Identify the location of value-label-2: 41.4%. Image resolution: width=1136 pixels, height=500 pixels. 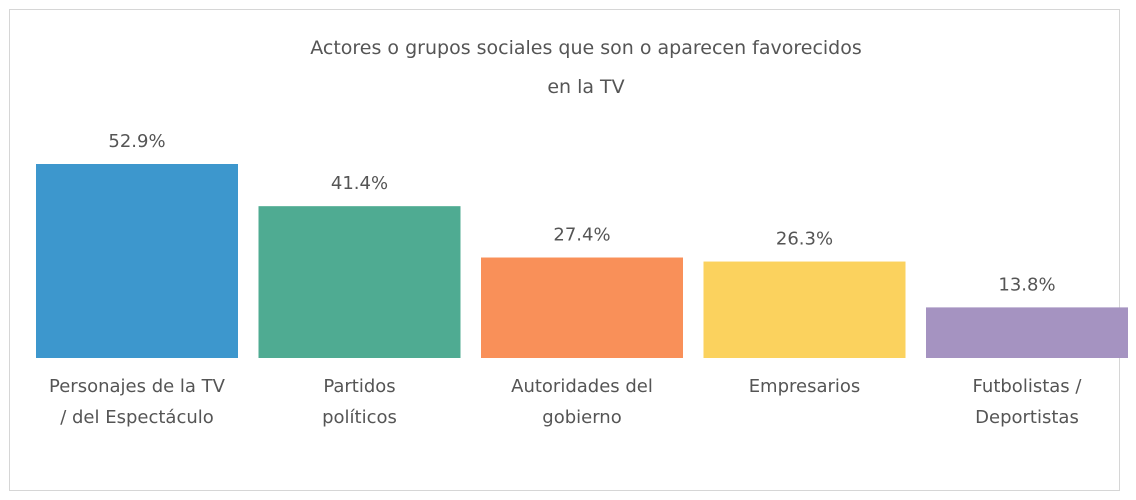
(359, 183).